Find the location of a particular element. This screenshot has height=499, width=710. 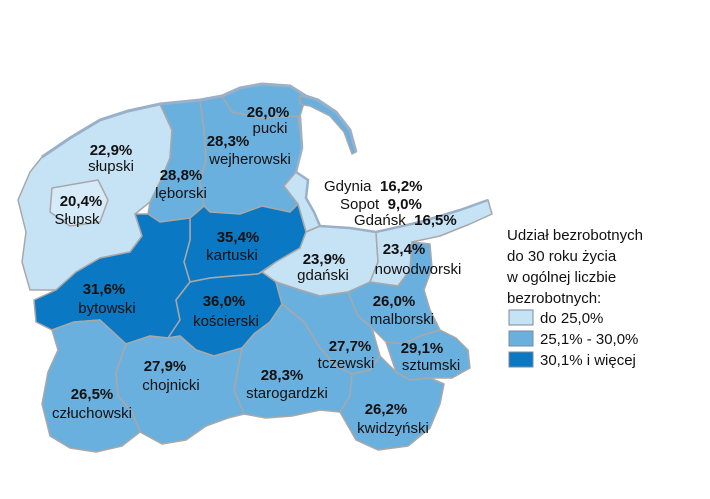

region-sztumski is located at coordinates (428, 355).